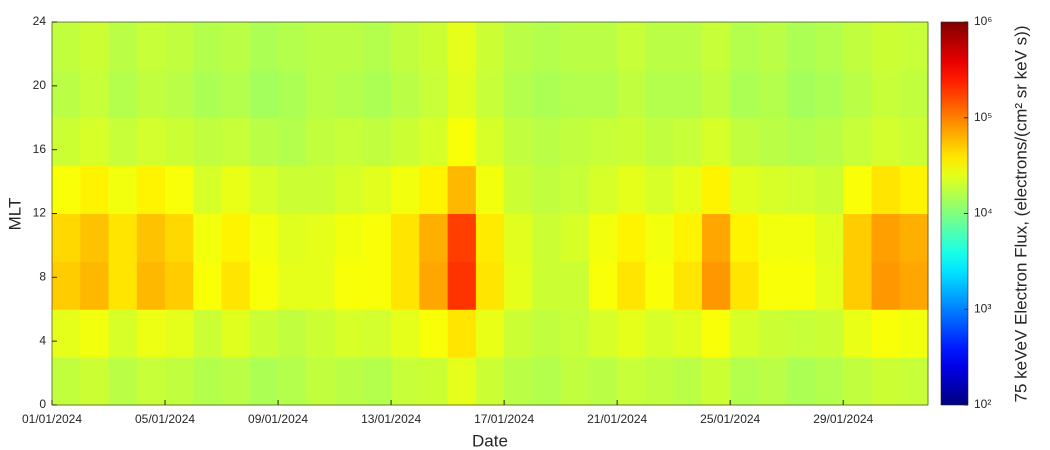 This screenshot has height=450, width=1050. Describe the element at coordinates (983, 21) in the screenshot. I see `colorbar-tick-label: 10⁶` at that location.